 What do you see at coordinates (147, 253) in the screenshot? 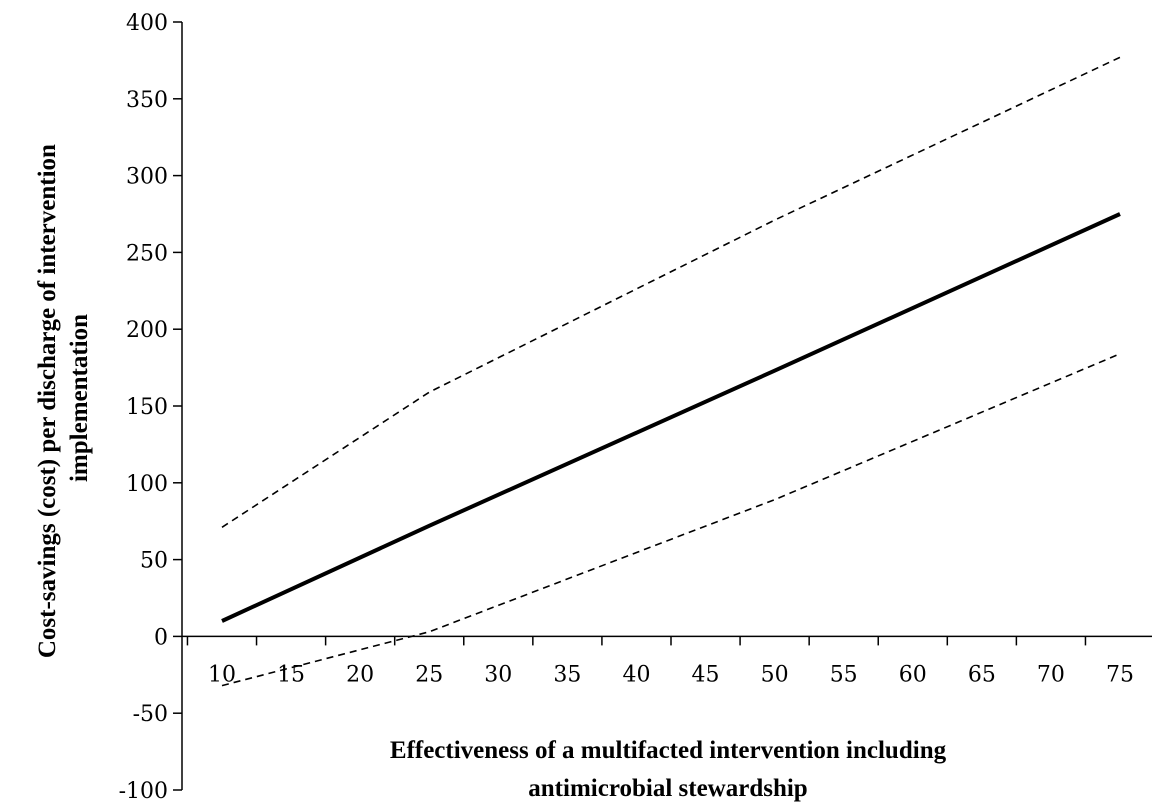
I see `y-tick-label: 250` at bounding box center [147, 253].